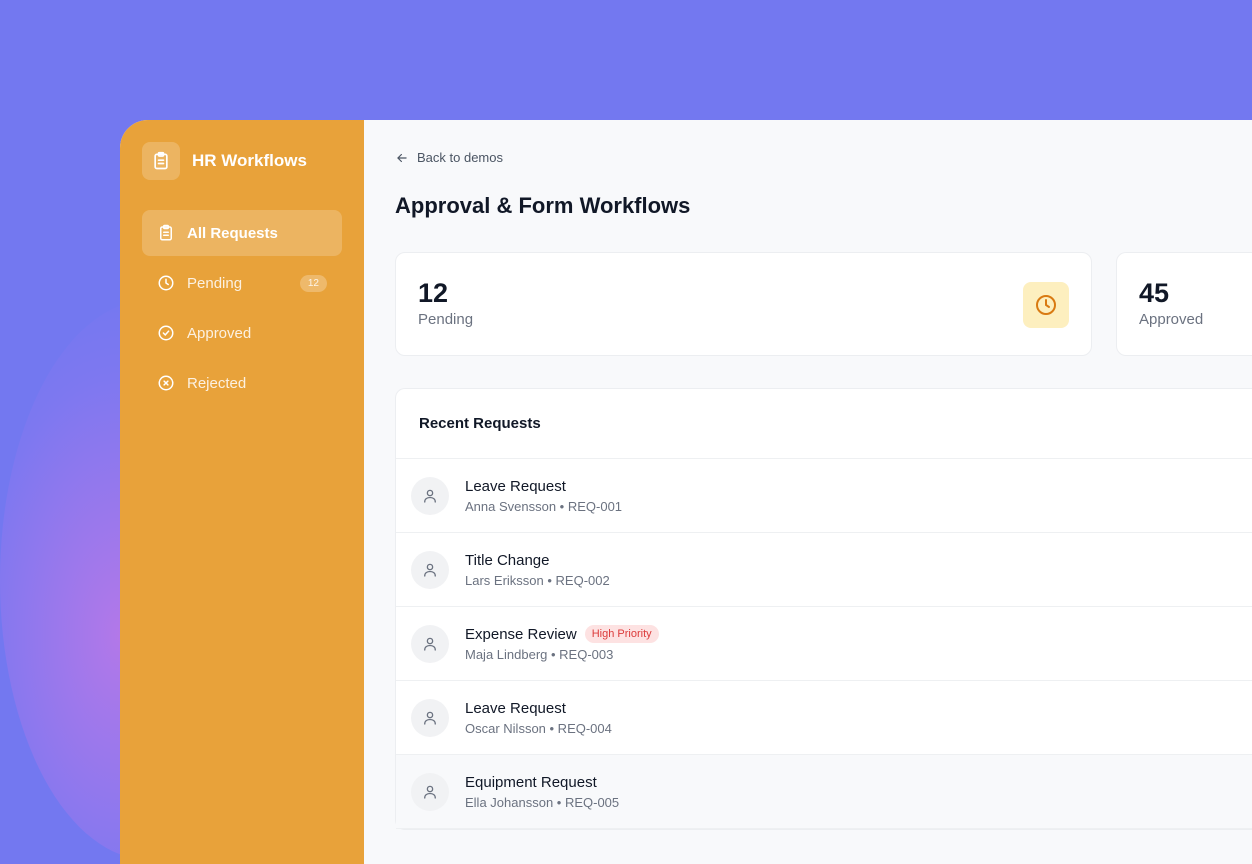 The image size is (1252, 864). Describe the element at coordinates (1154, 293) in the screenshot. I see `stat-value: 45` at that location.